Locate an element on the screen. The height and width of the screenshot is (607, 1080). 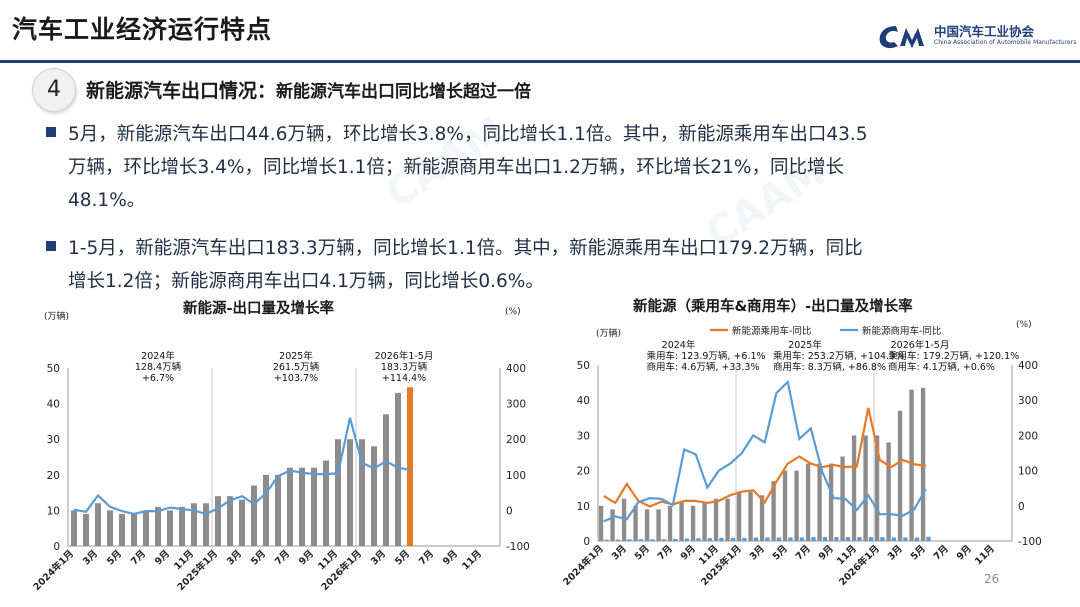
period-annotation-line: 乘用车: 123.9万辆, +6.1% is located at coordinates (706, 356).